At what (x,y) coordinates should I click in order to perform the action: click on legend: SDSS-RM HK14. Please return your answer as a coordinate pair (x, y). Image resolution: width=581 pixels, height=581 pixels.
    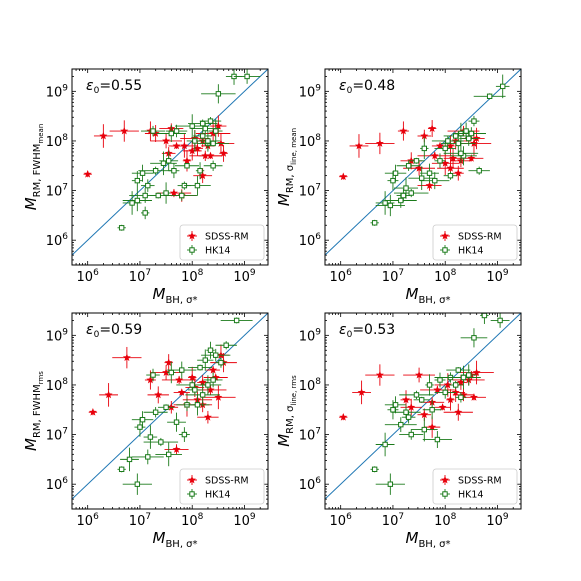
    Looking at the image, I should click on (222, 486).